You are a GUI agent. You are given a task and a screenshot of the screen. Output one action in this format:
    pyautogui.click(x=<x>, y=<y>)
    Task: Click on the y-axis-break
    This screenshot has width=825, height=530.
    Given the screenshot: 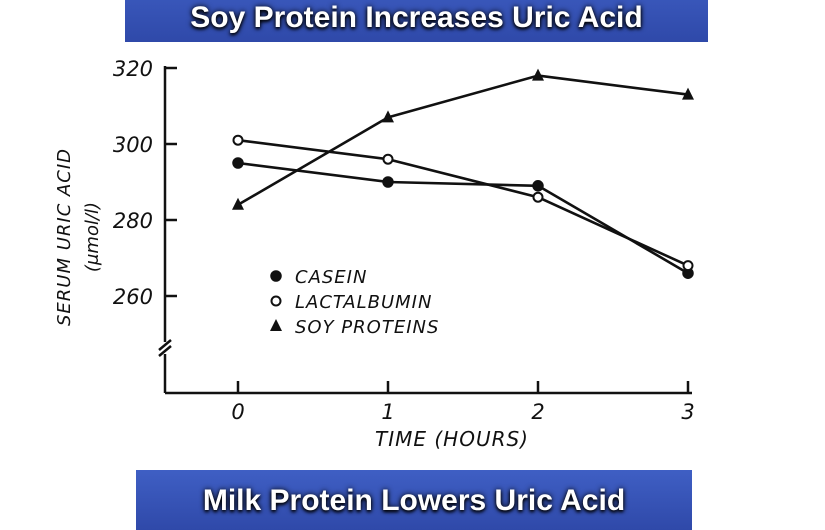 What is the action you would take?
    pyautogui.click(x=165, y=348)
    